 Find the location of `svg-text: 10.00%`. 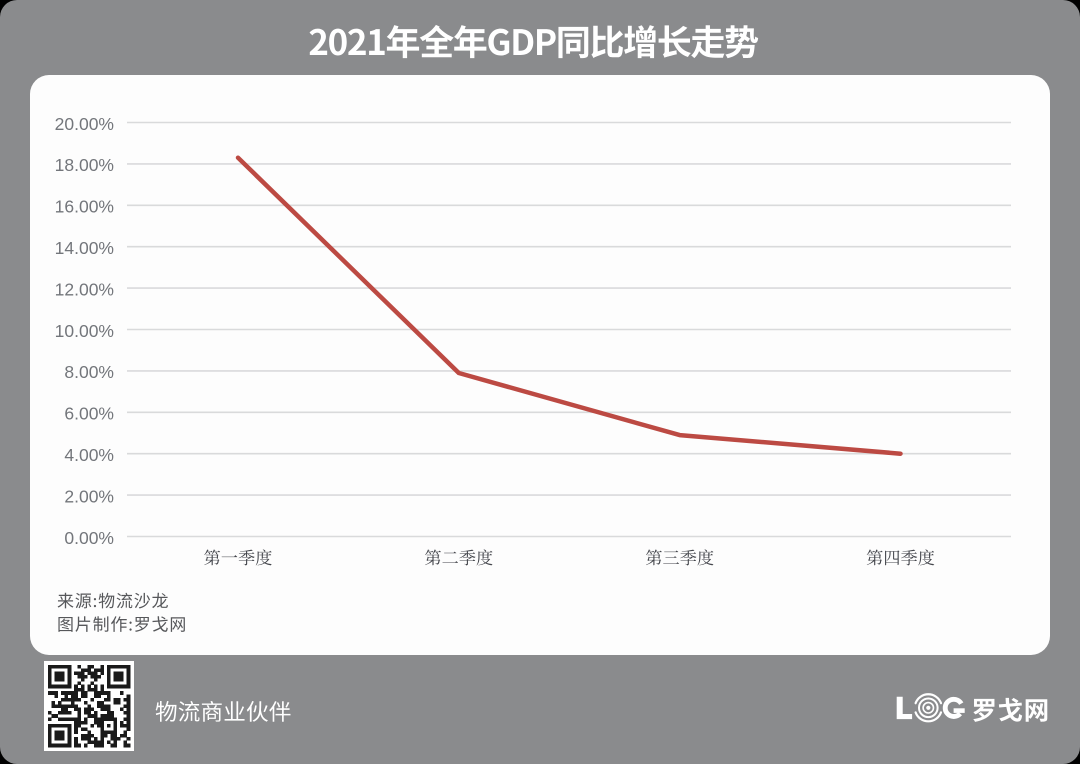

svg-text: 10.00% is located at coordinates (84, 331).